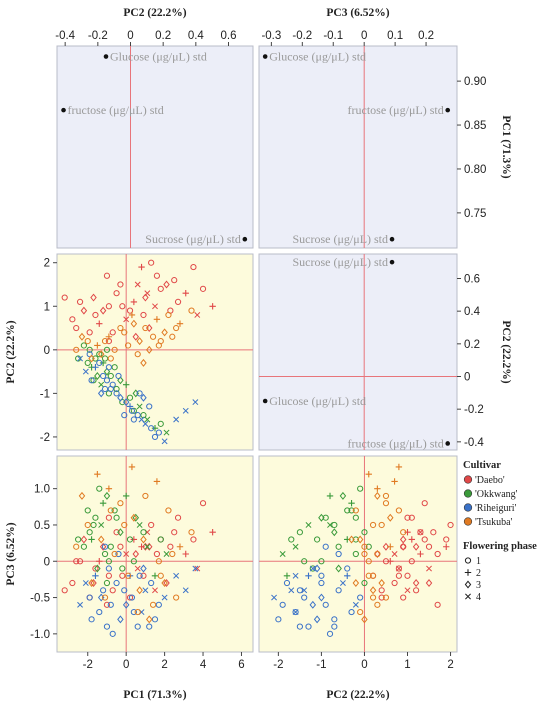 This screenshot has width=550, height=706. Describe the element at coordinates (478, 573) in the screenshot. I see `legend-phase-label: 2` at that location.